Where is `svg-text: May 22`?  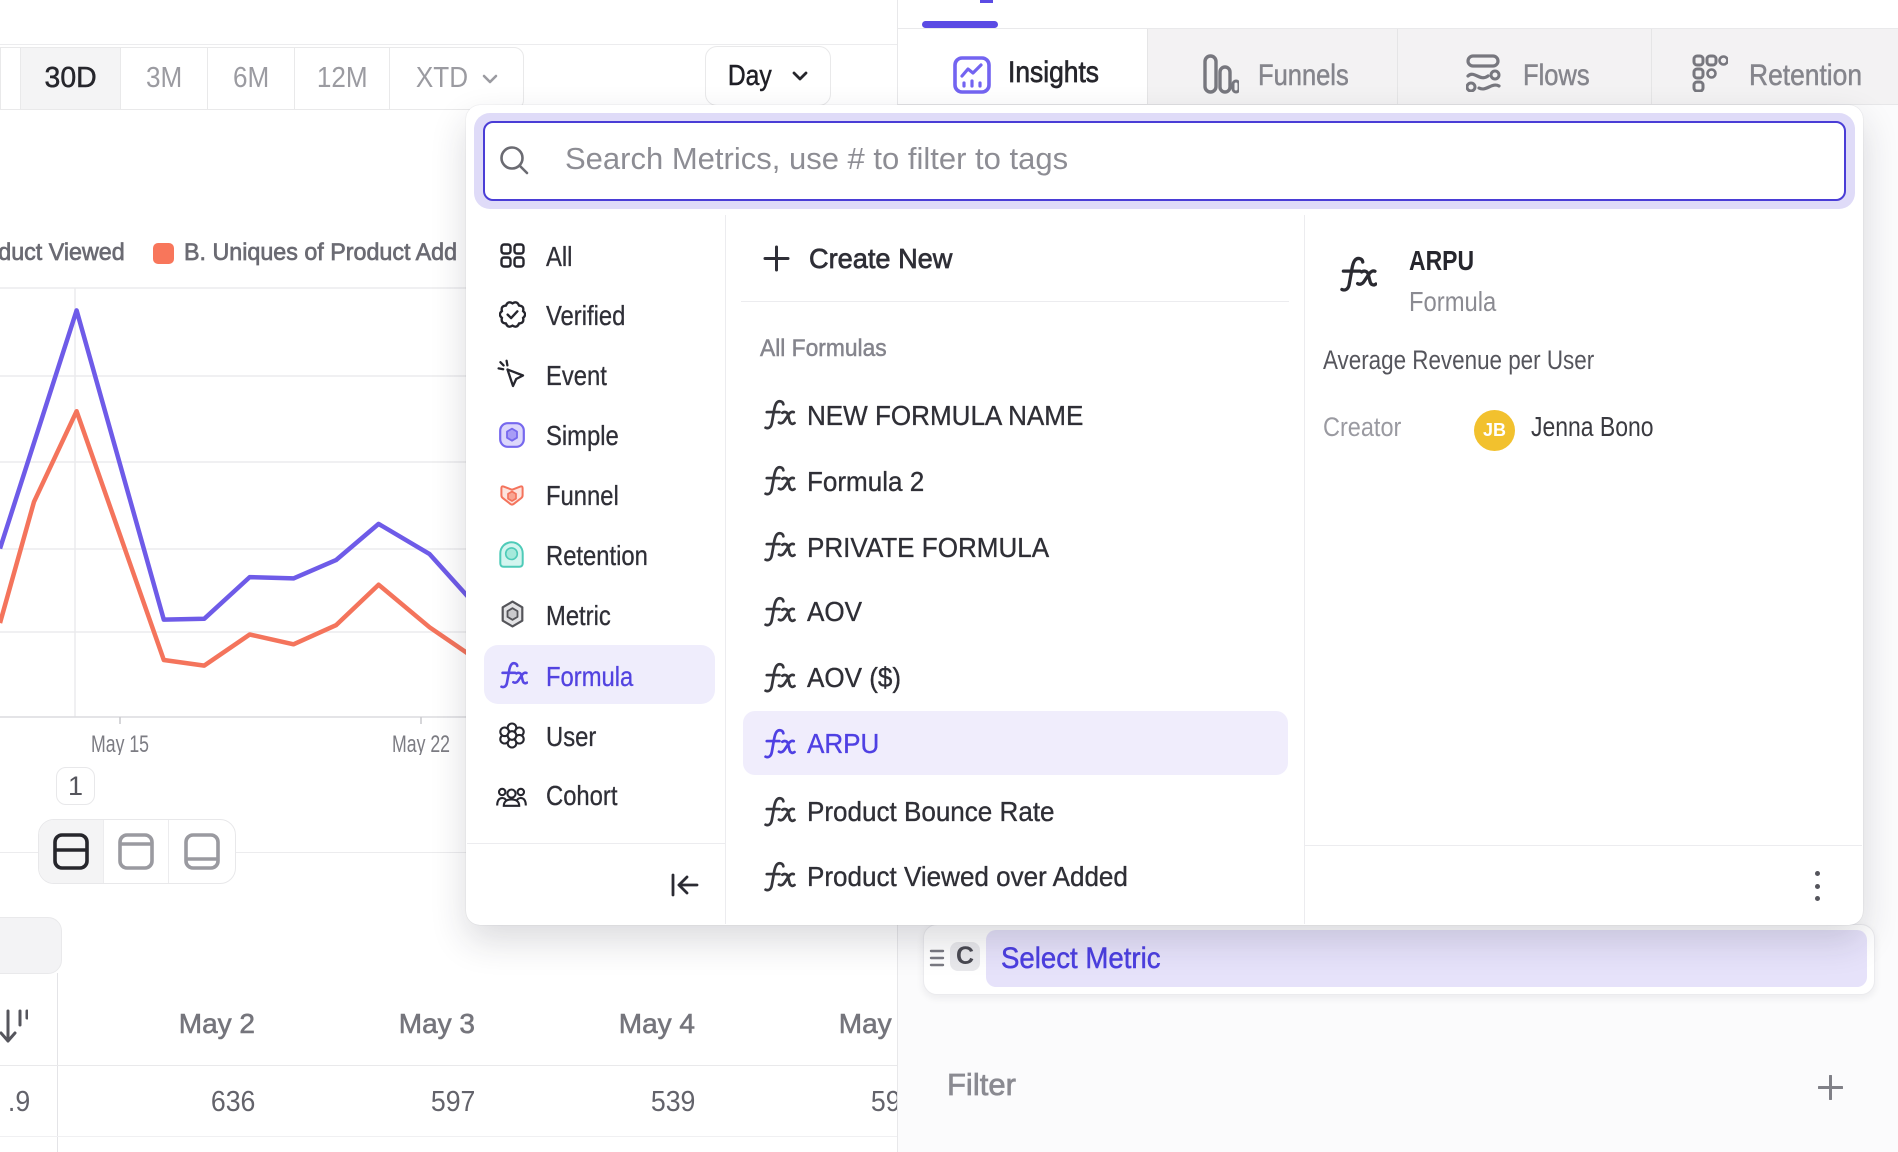 svg-text: May 22 is located at coordinates (421, 743).